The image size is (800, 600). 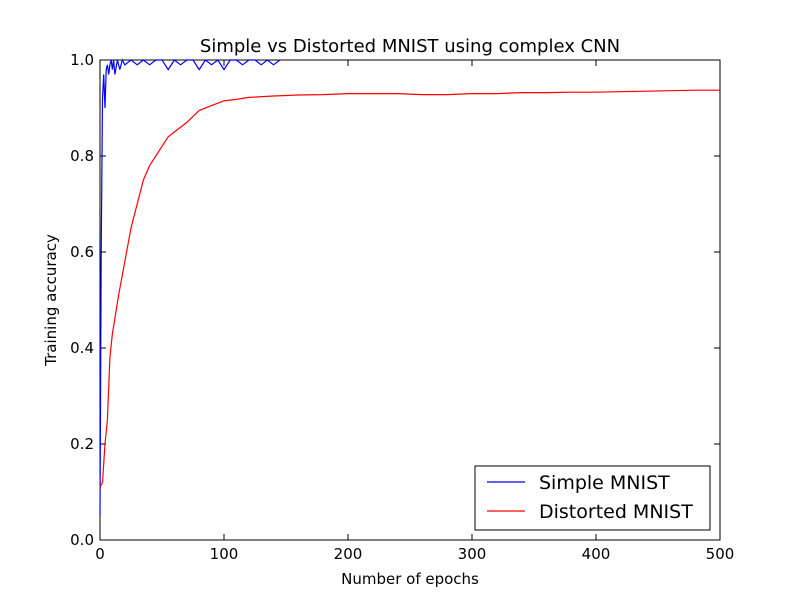 What do you see at coordinates (472, 554) in the screenshot?
I see `x-tick-label: 300` at bounding box center [472, 554].